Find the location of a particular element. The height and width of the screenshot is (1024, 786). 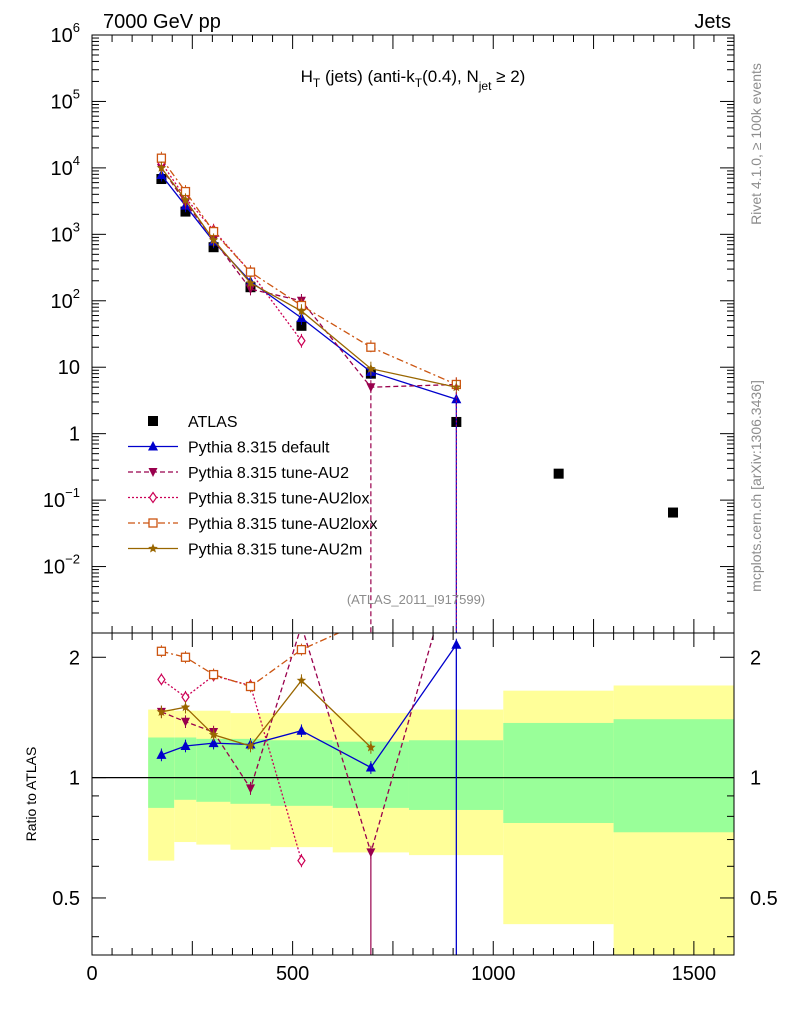

x-tick-label: 1500 is located at coordinates (694, 974).